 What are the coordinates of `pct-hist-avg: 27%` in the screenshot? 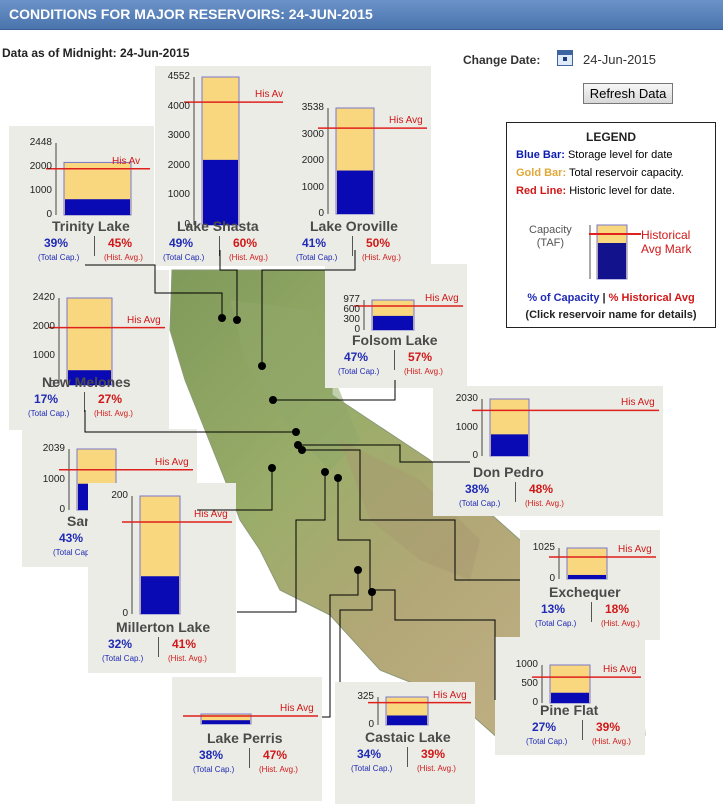 It's located at (110, 399).